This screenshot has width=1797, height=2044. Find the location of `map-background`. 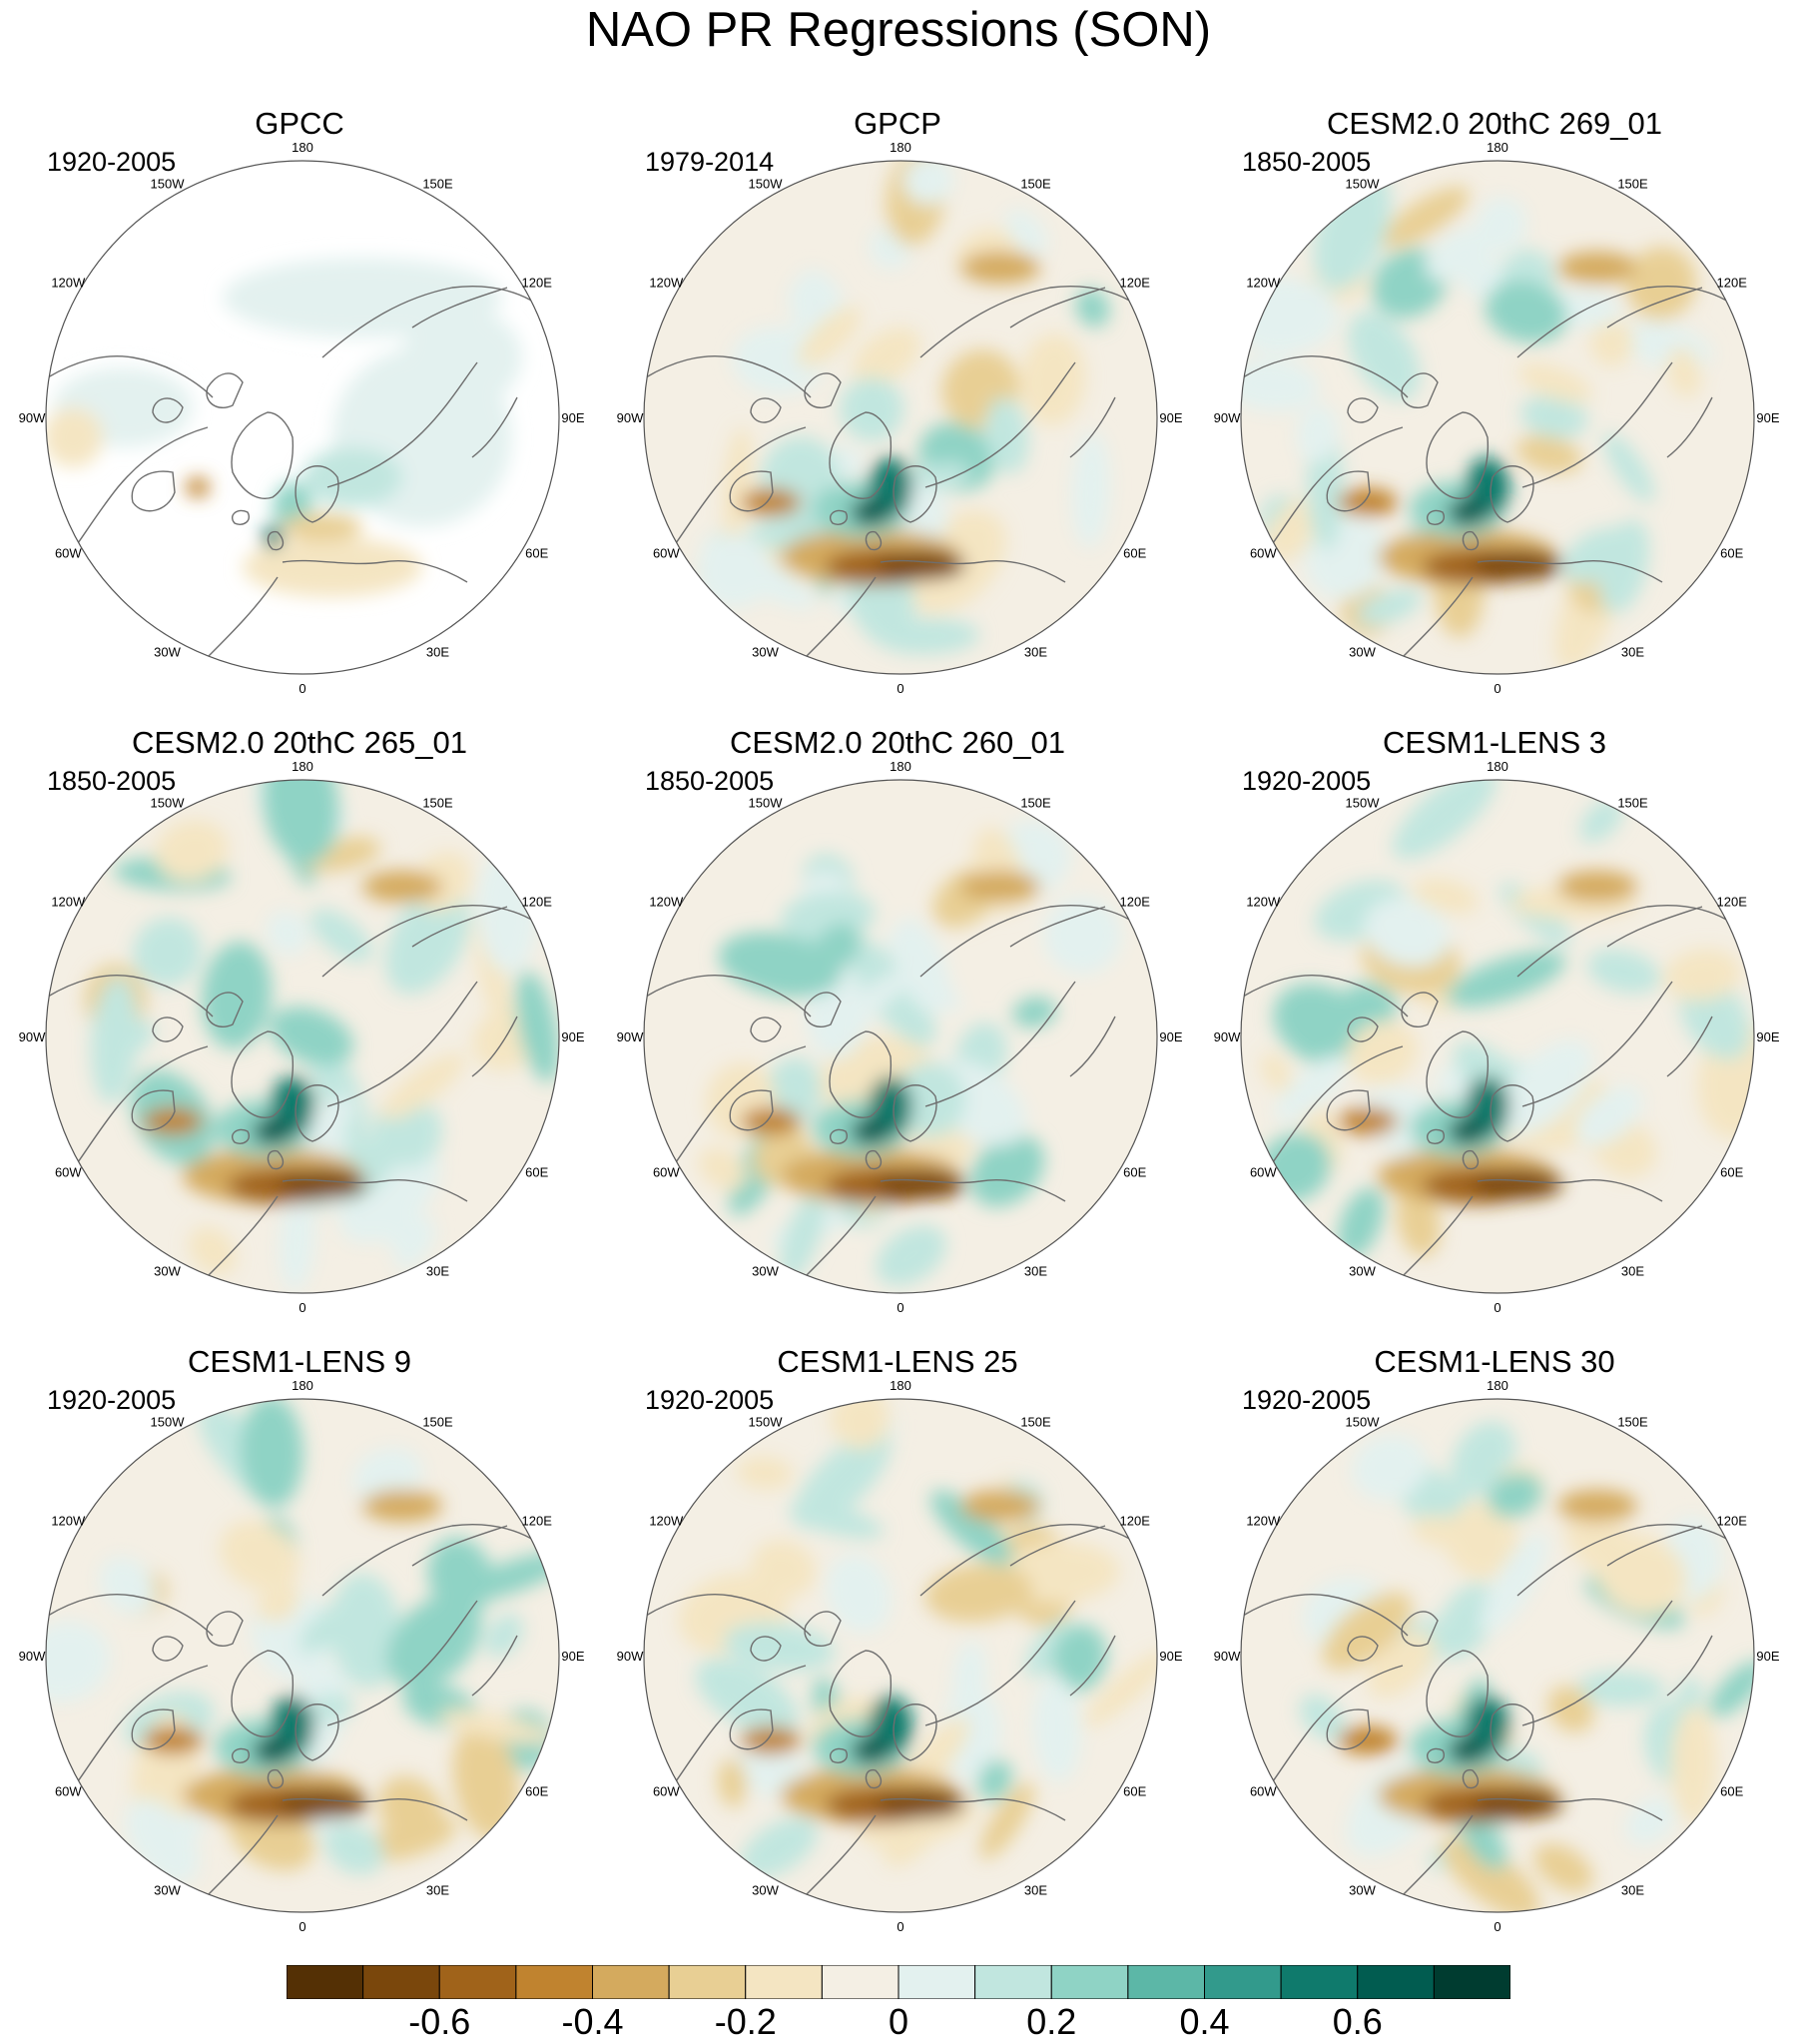

map-background is located at coordinates (900, 1036).